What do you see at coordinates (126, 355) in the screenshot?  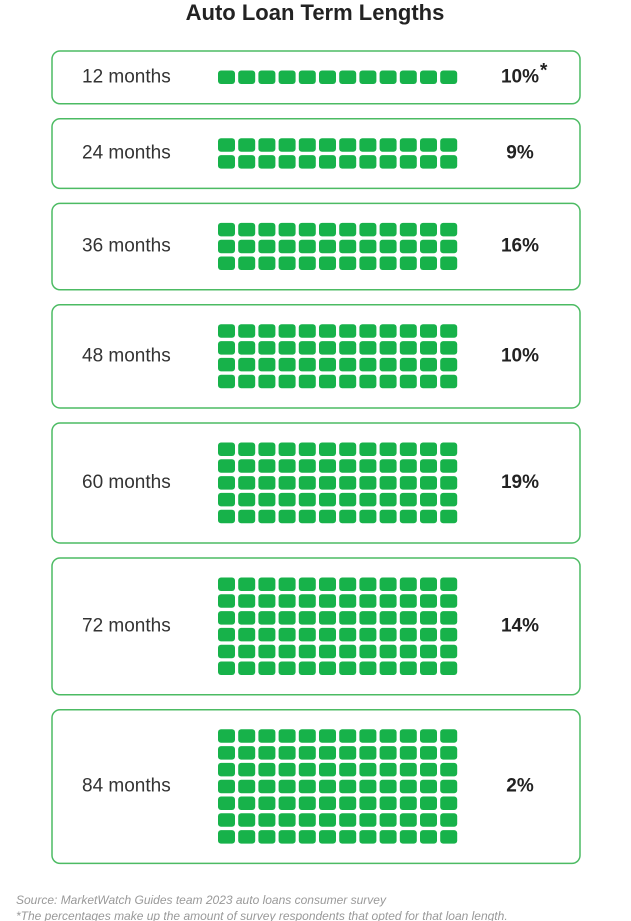 I see `term-label: 48 months` at bounding box center [126, 355].